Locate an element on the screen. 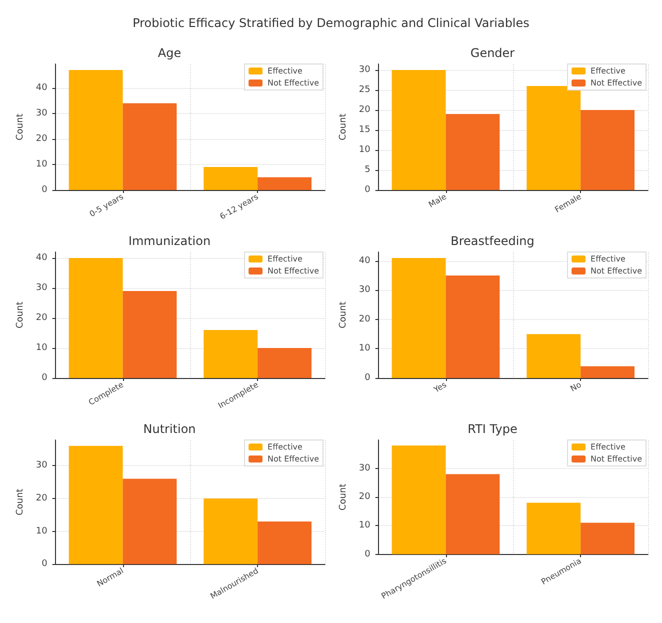 The image size is (662, 623). chart-title: Age is located at coordinates (170, 53).